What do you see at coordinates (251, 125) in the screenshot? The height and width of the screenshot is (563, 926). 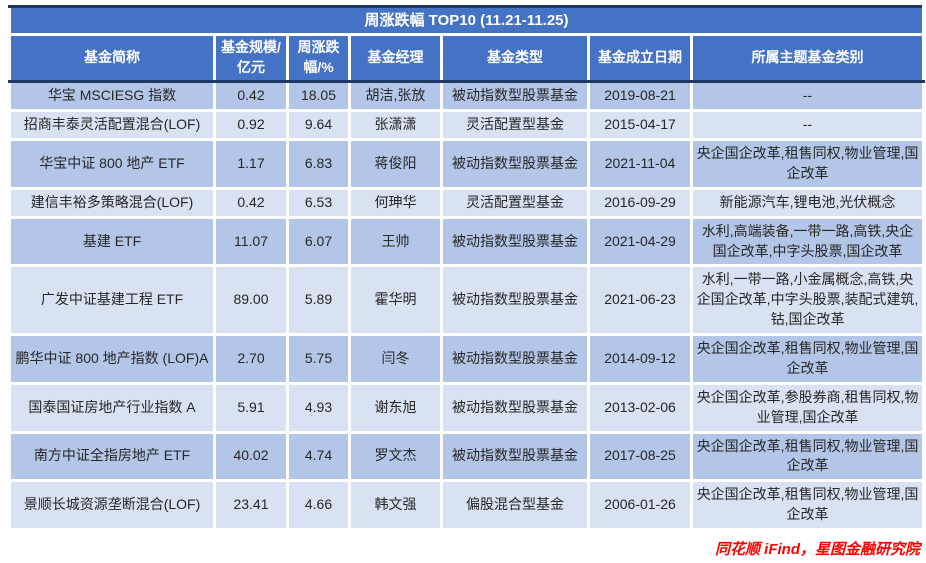 I see `cell-fund-scale: 0.92` at bounding box center [251, 125].